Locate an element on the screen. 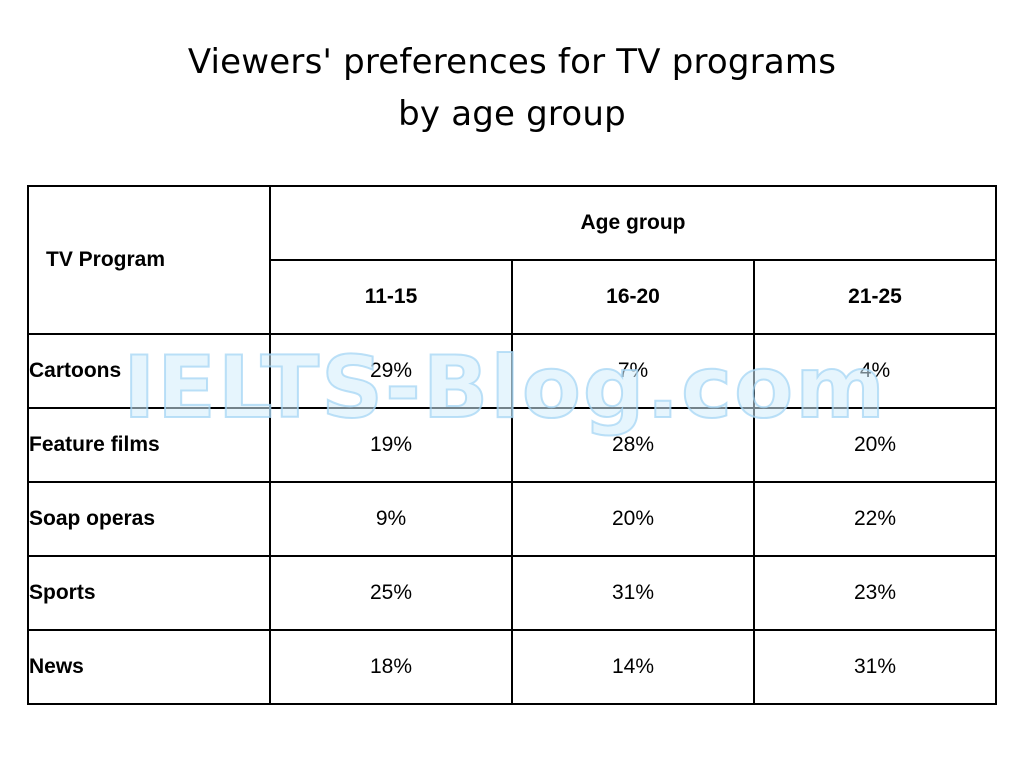  table-row: Feature films 19% 28% 20% is located at coordinates (512, 445).